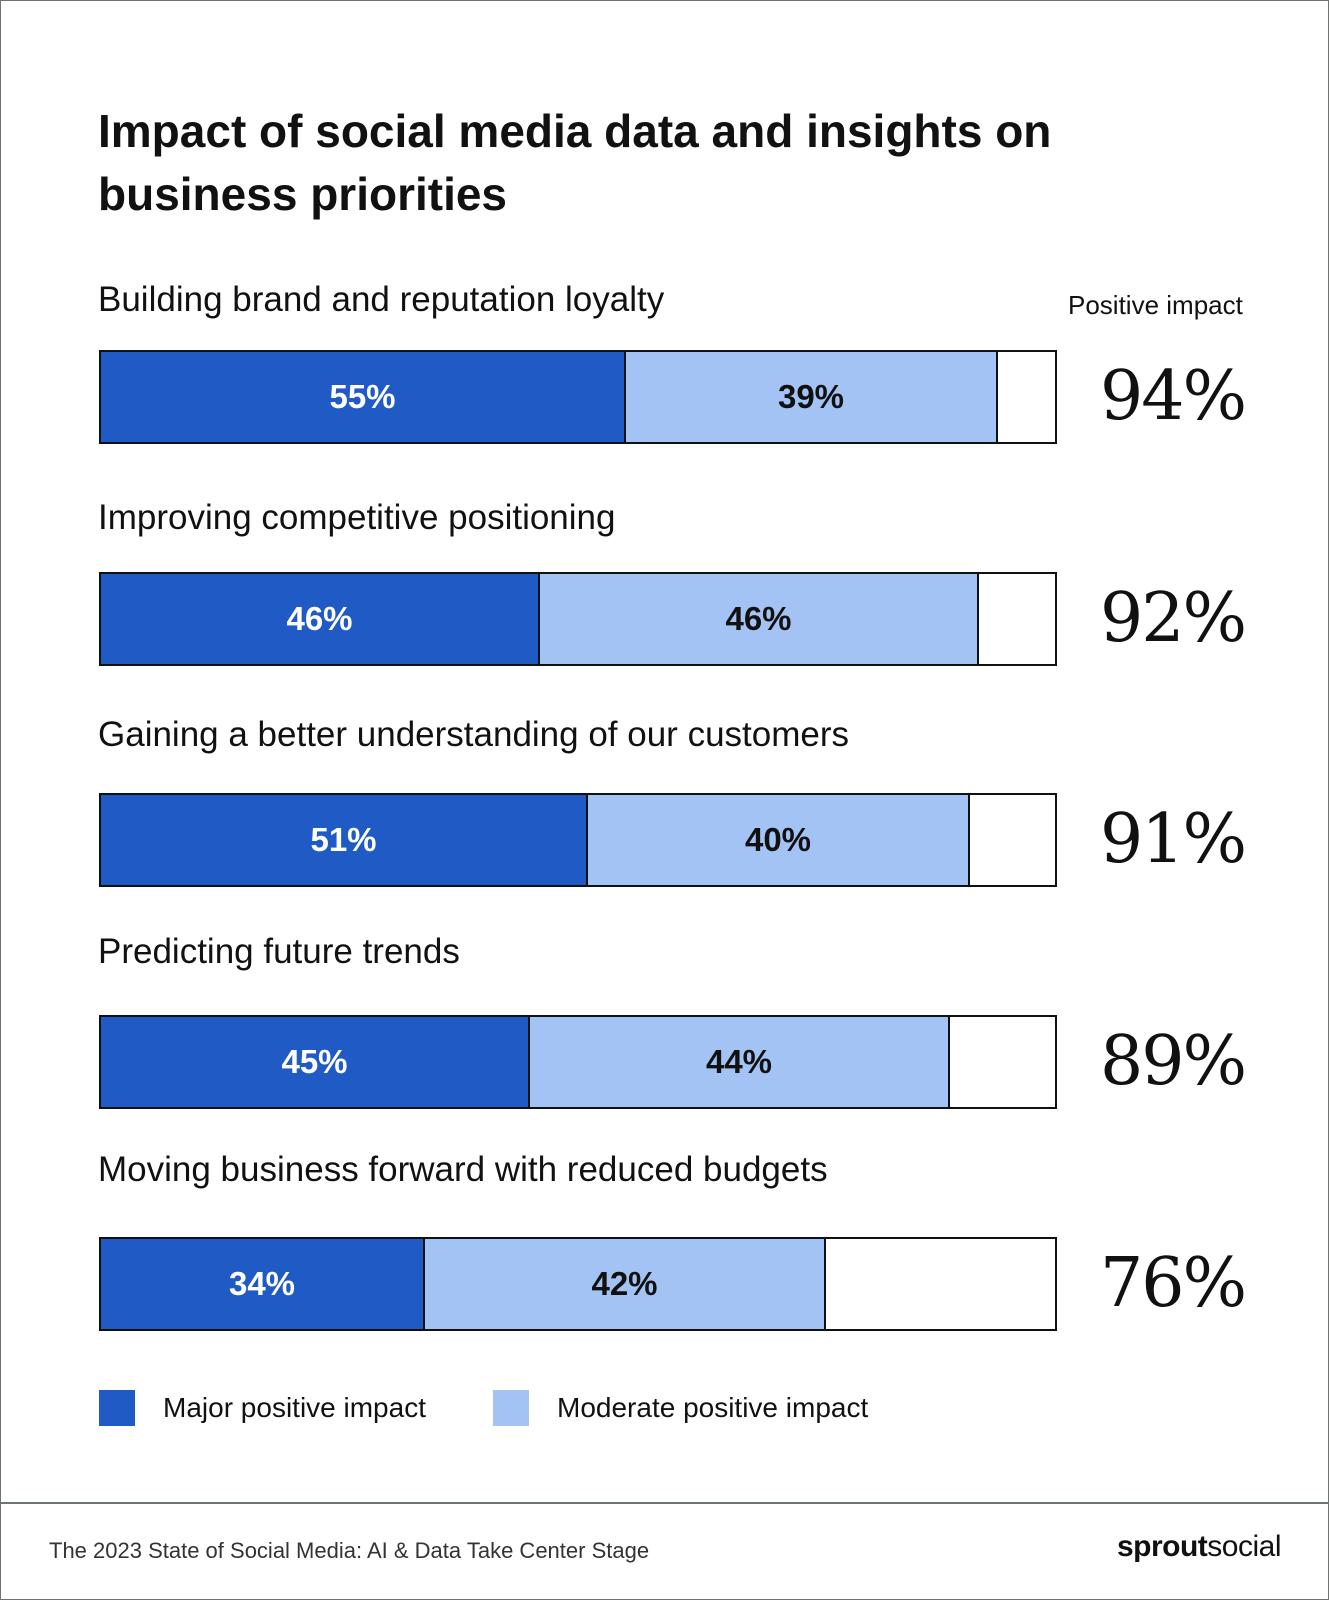 Image resolution: width=1329 pixels, height=1600 pixels. Describe the element at coordinates (320, 619) in the screenshot. I see `bar-segment-major: 46%` at that location.